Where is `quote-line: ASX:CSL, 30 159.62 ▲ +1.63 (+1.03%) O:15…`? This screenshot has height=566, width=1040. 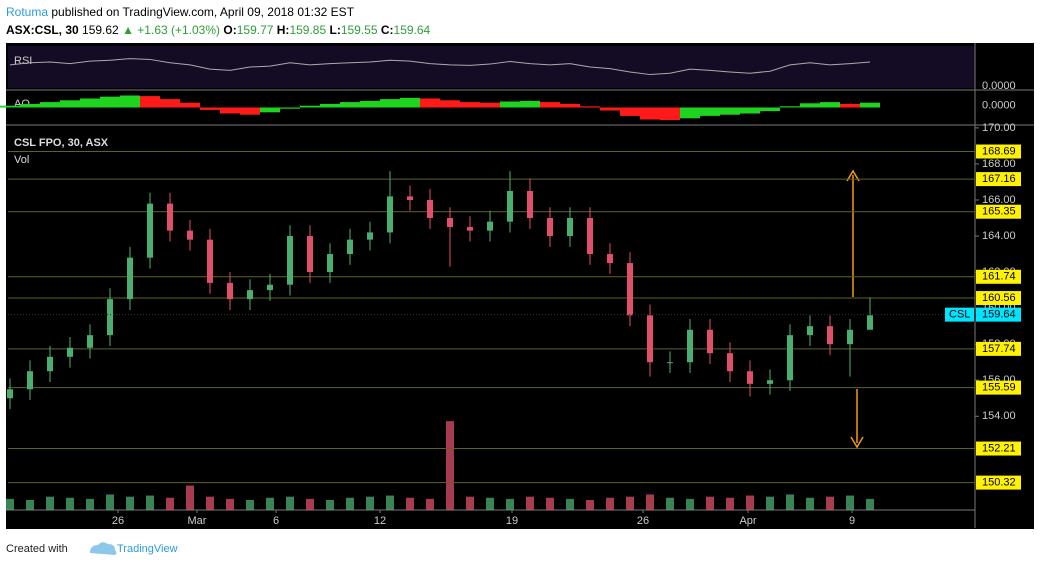
quote-line: ASX:CSL, 30 159.62 ▲ +1.63 (+1.03%) O:15… is located at coordinates (218, 30).